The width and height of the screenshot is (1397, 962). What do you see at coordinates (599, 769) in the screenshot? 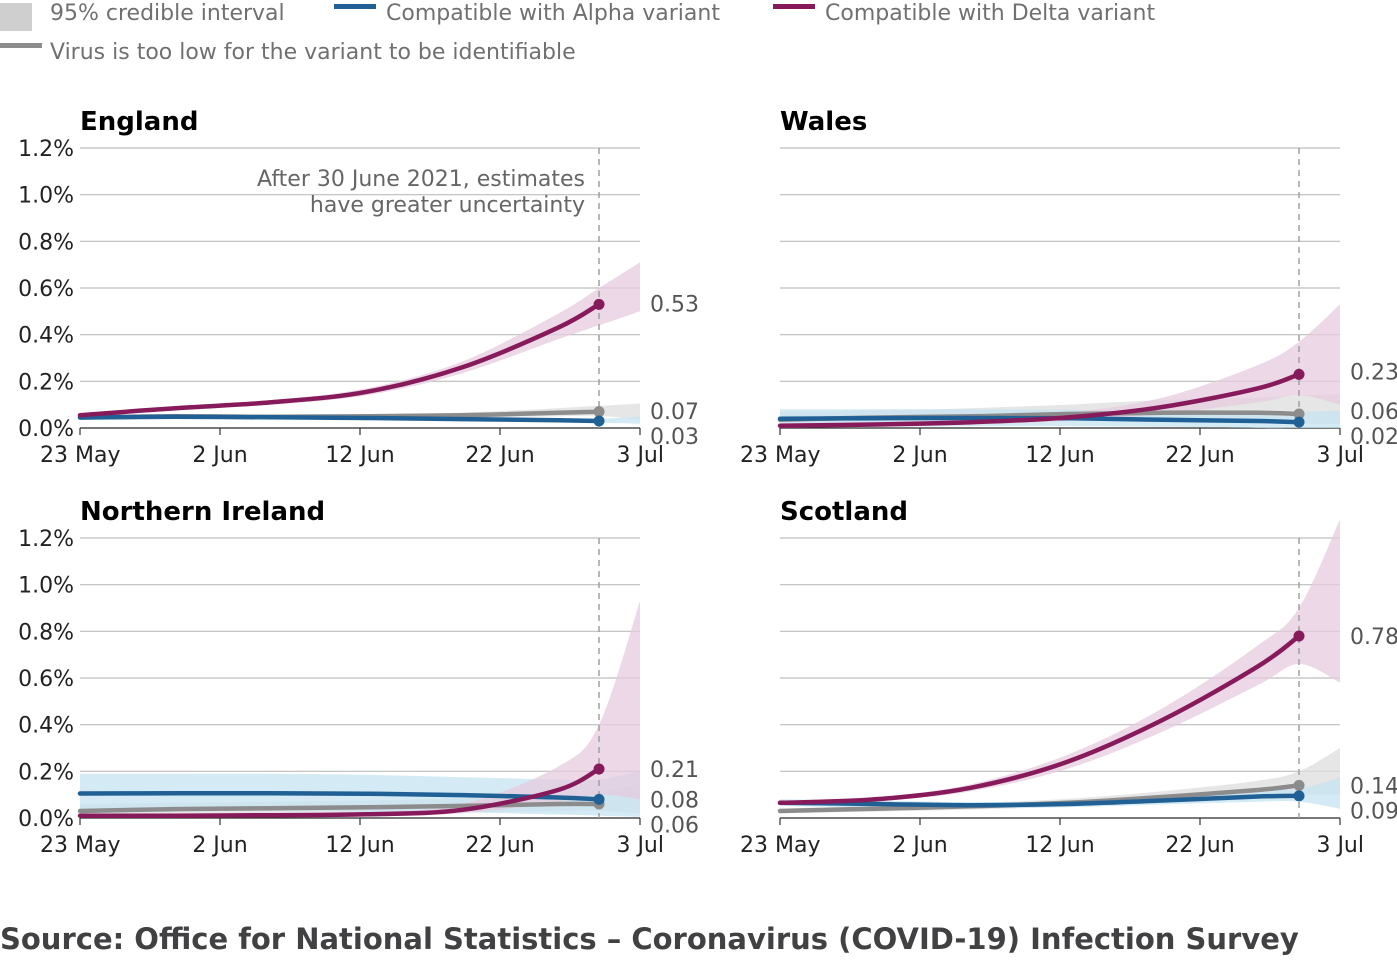
I see `northern-ireland-delta-end-point` at bounding box center [599, 769].